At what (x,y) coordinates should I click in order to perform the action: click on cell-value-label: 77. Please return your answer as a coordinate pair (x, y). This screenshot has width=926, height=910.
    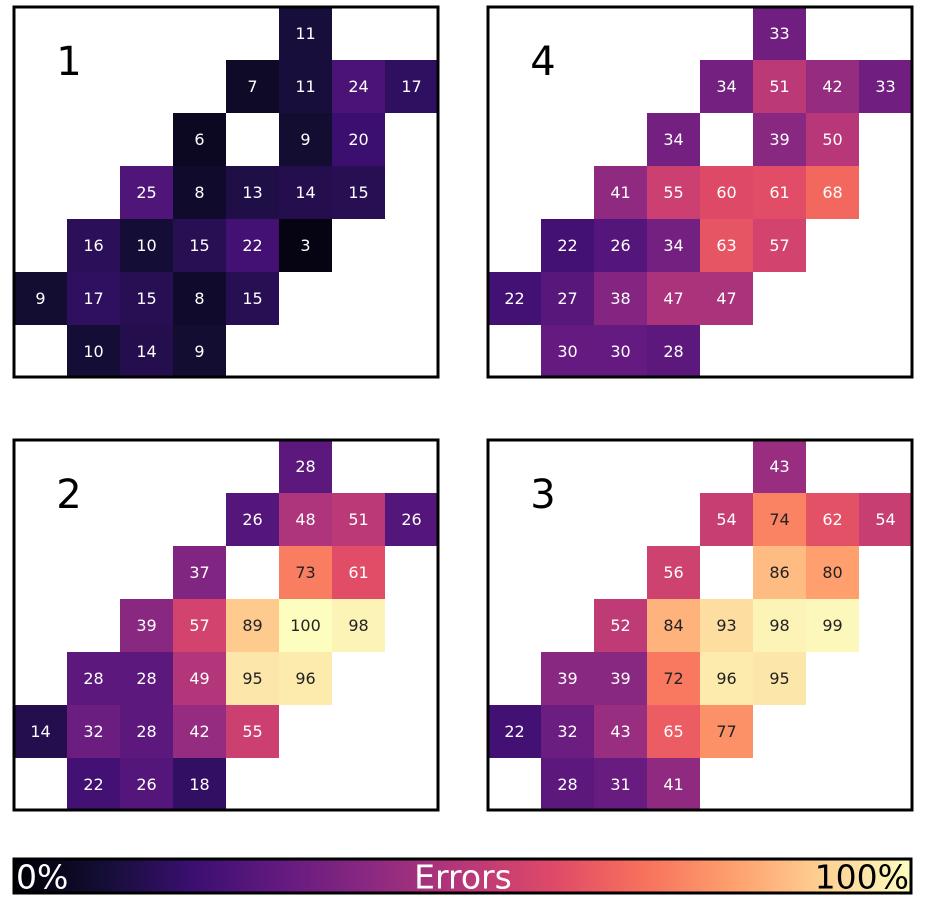
    Looking at the image, I should click on (726, 731).